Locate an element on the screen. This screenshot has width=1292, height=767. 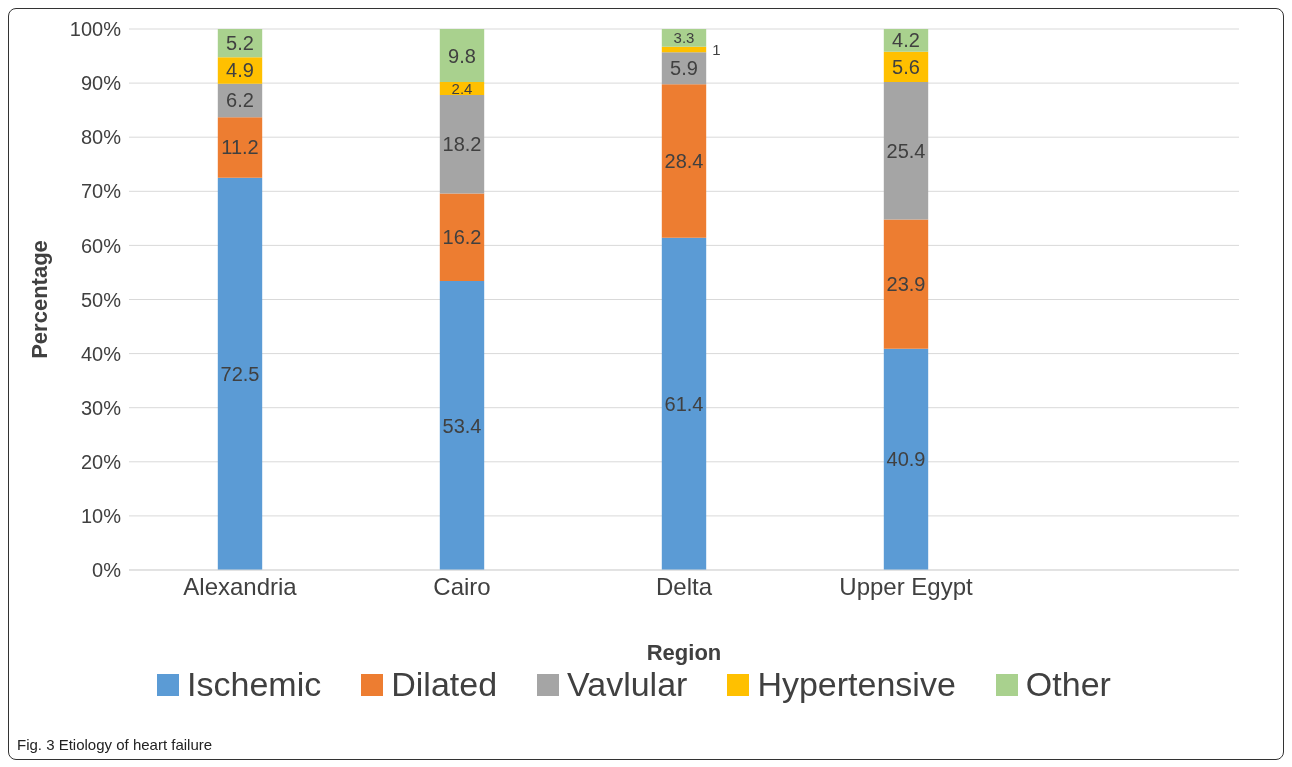
data-label: 23.9 is located at coordinates (906, 284).